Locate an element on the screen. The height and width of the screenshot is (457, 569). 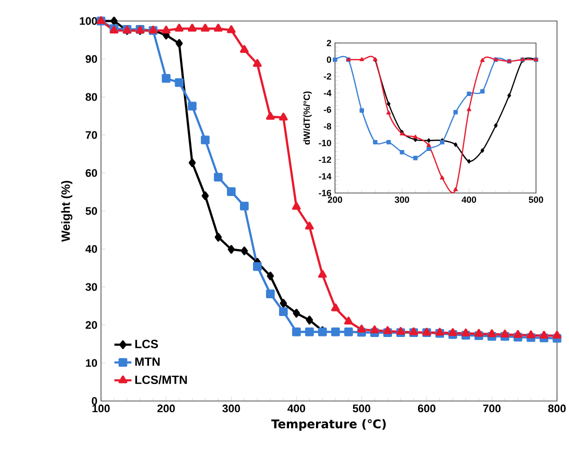
y-tick-label: 90 is located at coordinates (92, 59).